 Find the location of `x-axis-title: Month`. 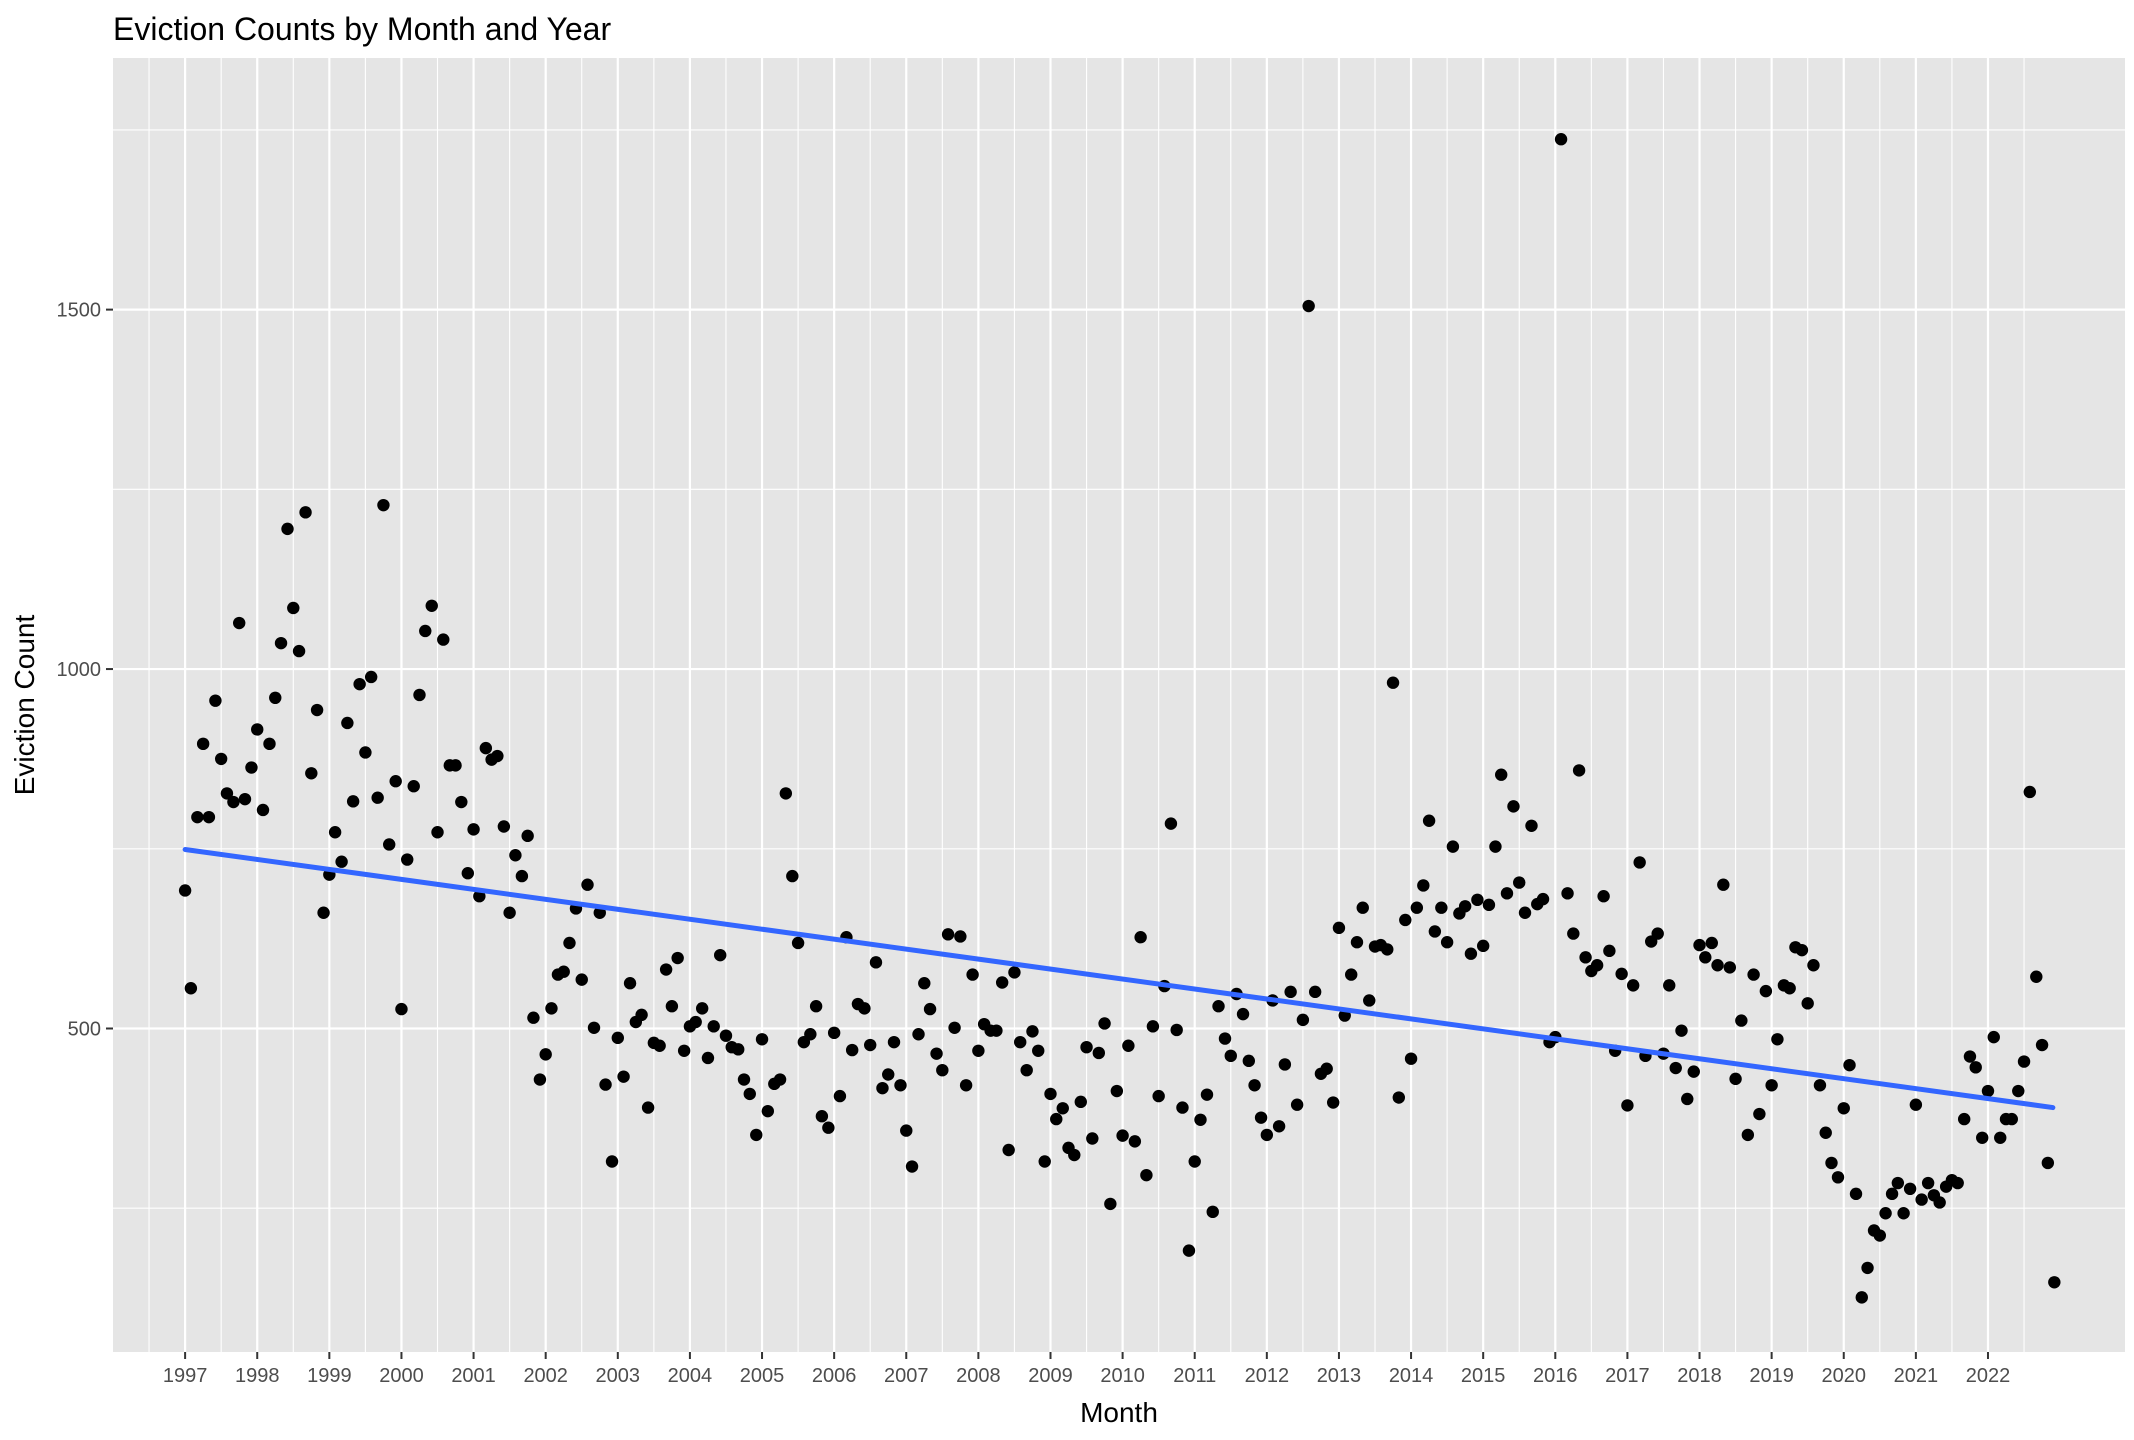

x-axis-title: Month is located at coordinates (1119, 1412).